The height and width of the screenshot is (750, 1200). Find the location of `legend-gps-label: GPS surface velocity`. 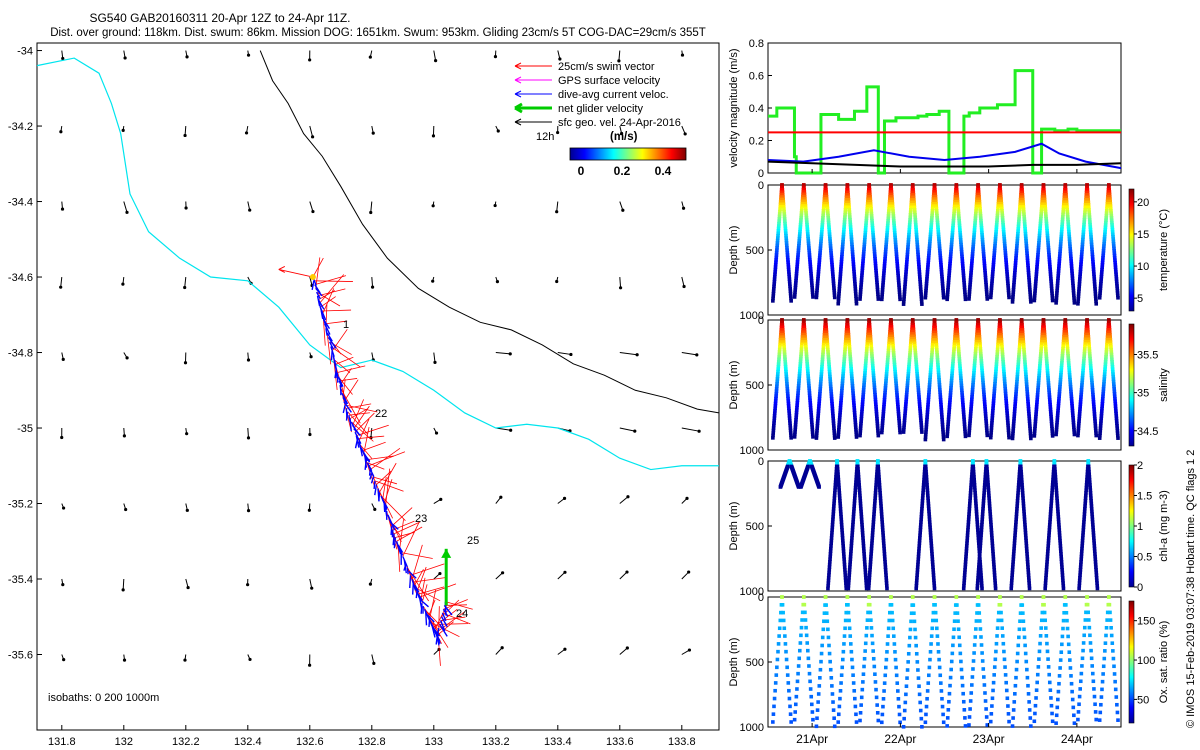

legend-gps-label: GPS surface velocity is located at coordinates (609, 81).